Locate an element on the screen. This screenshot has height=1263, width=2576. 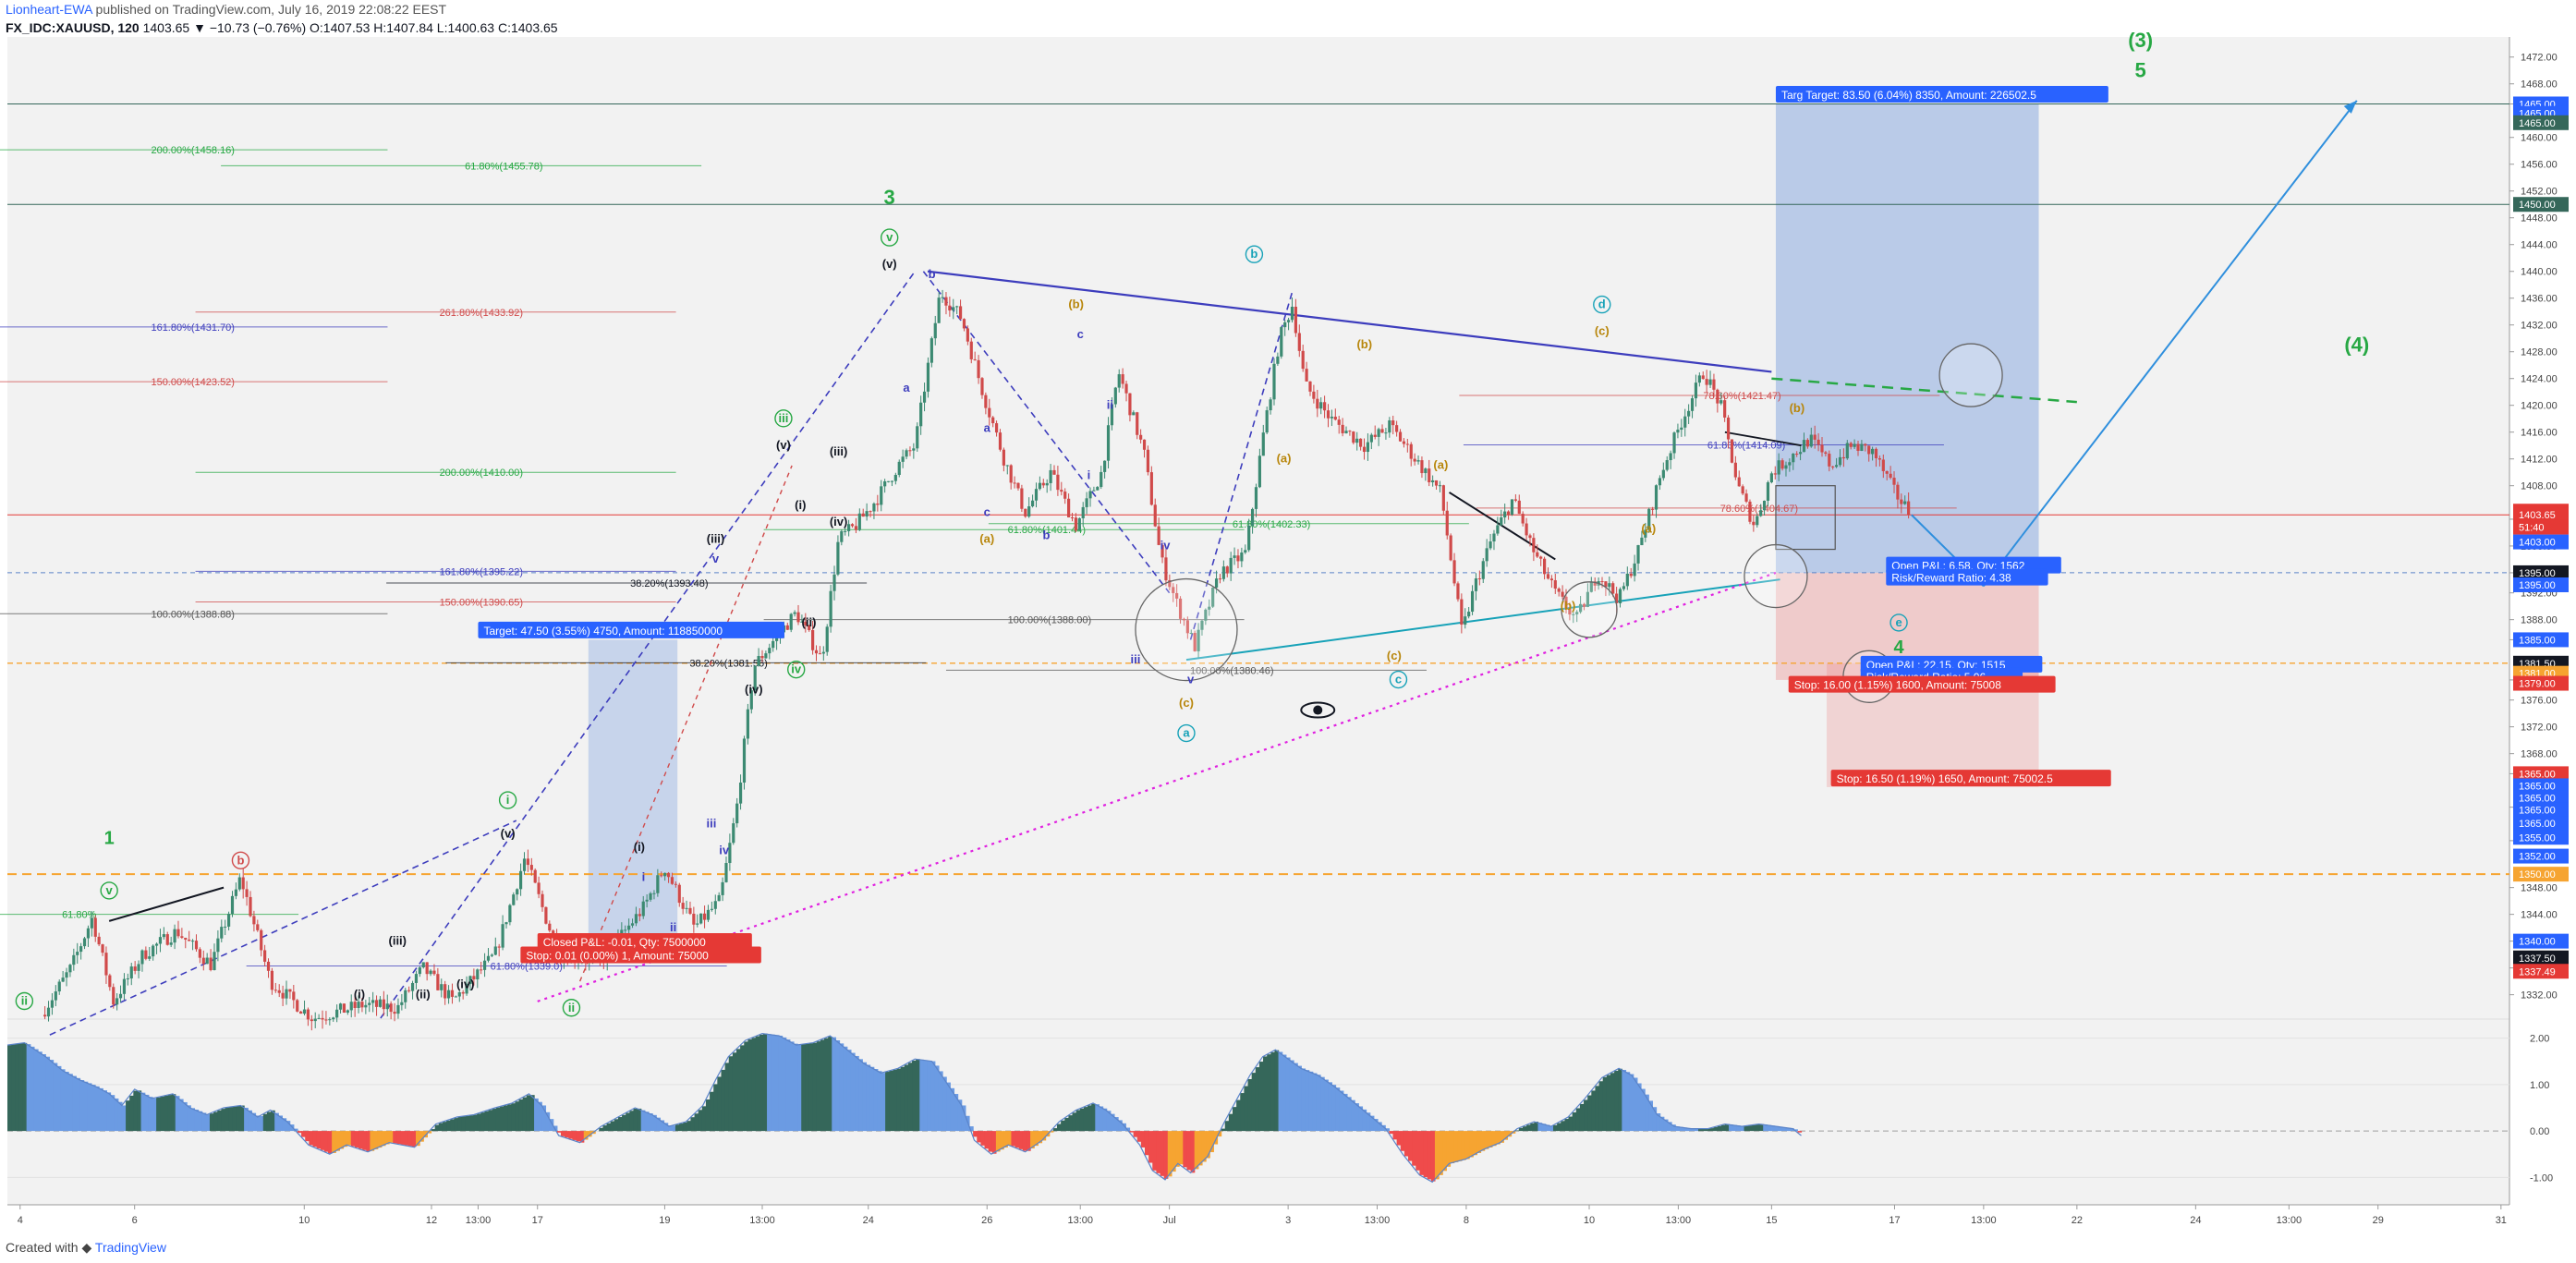
wave-label: 4 is located at coordinates (1899, 648).